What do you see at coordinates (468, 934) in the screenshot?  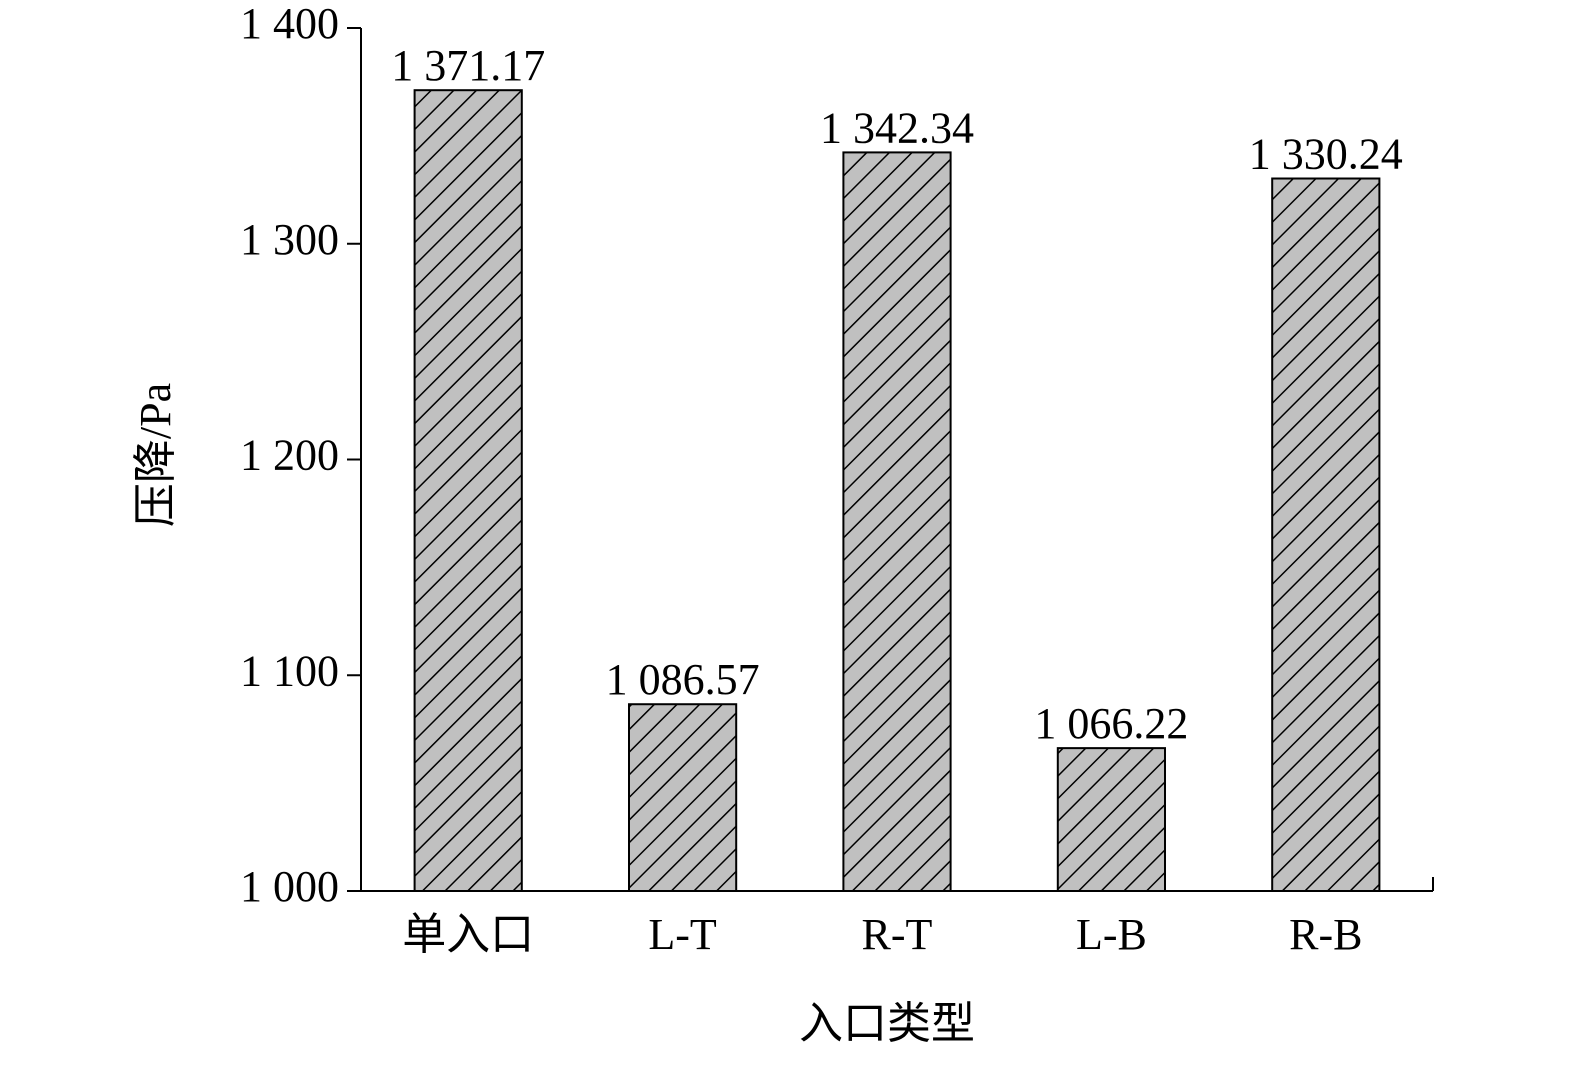 I see `x-tick-label: 单入口` at bounding box center [468, 934].